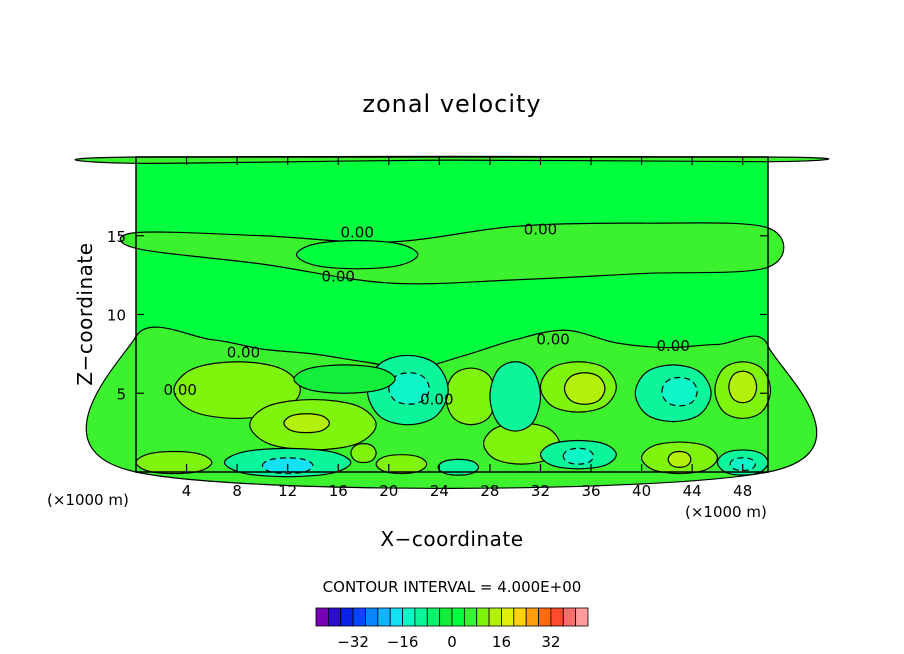 The height and width of the screenshot is (654, 904). What do you see at coordinates (451, 539) in the screenshot?
I see `x-axis-label: X−coordinate` at bounding box center [451, 539].